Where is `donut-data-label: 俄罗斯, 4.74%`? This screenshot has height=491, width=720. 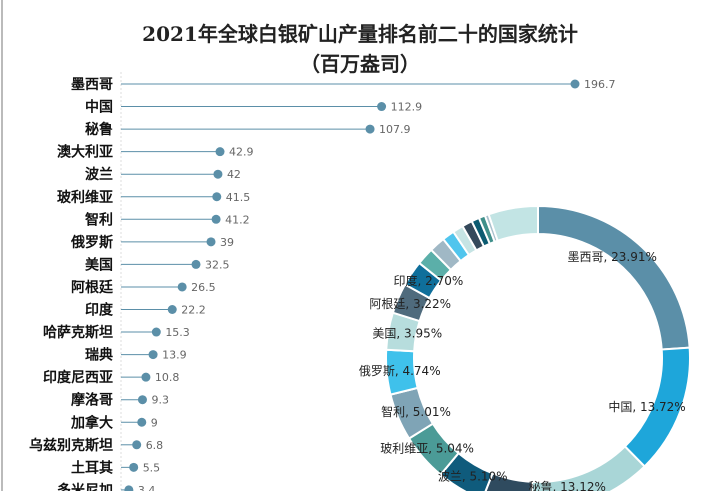
donut-data-label: 俄罗斯, 4.74% is located at coordinates (400, 371).